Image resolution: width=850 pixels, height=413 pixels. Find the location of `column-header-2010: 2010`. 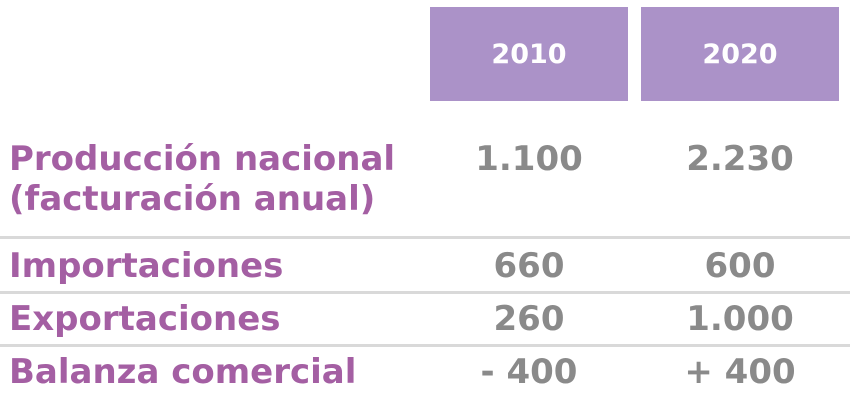

column-header-2010: 2010 is located at coordinates (529, 54).